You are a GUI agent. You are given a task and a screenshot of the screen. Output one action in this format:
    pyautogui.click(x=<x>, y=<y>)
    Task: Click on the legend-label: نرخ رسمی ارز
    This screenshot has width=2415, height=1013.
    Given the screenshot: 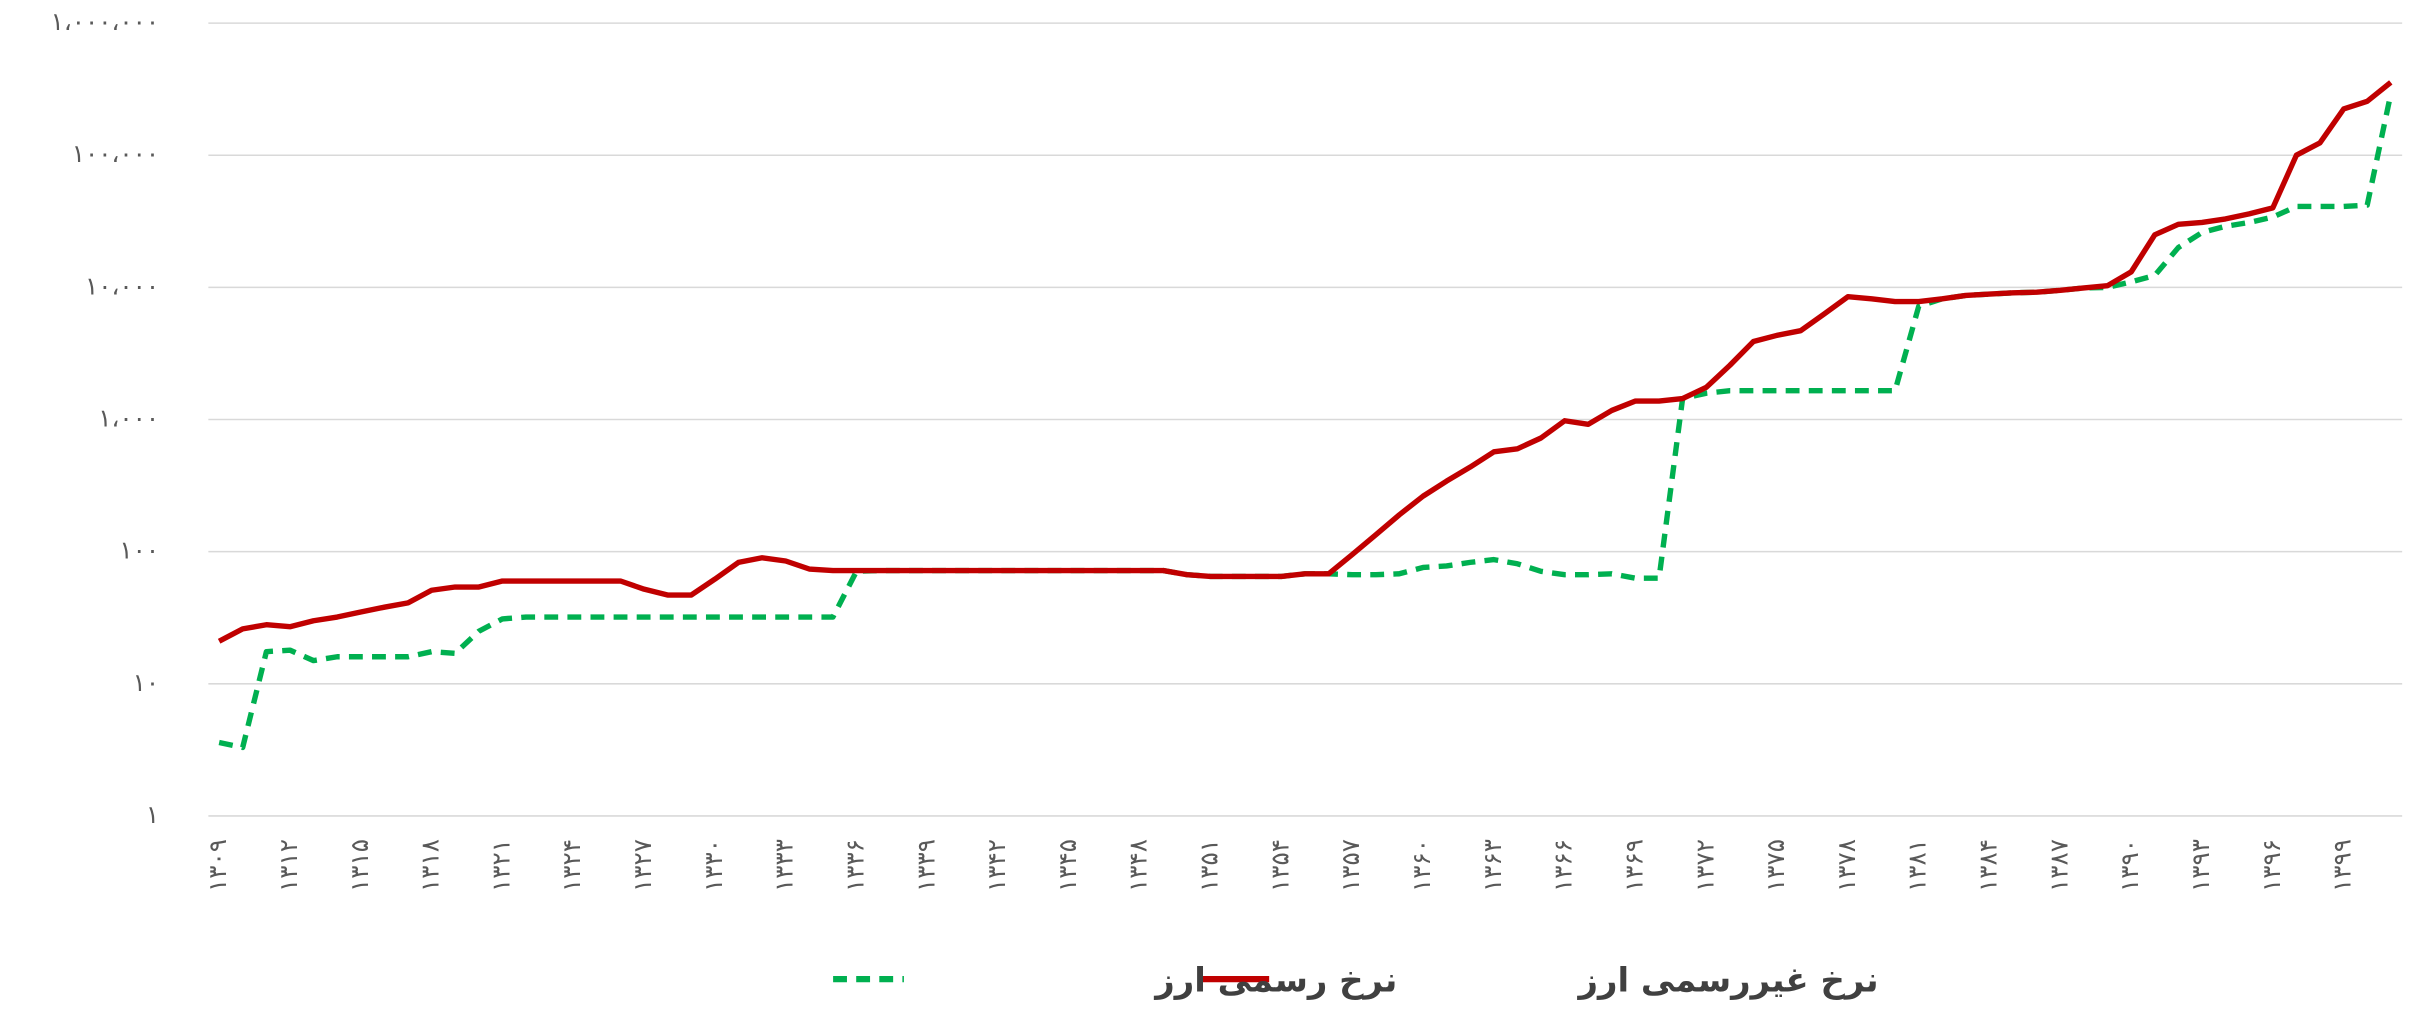 What is the action you would take?
    pyautogui.click(x=1275, y=981)
    